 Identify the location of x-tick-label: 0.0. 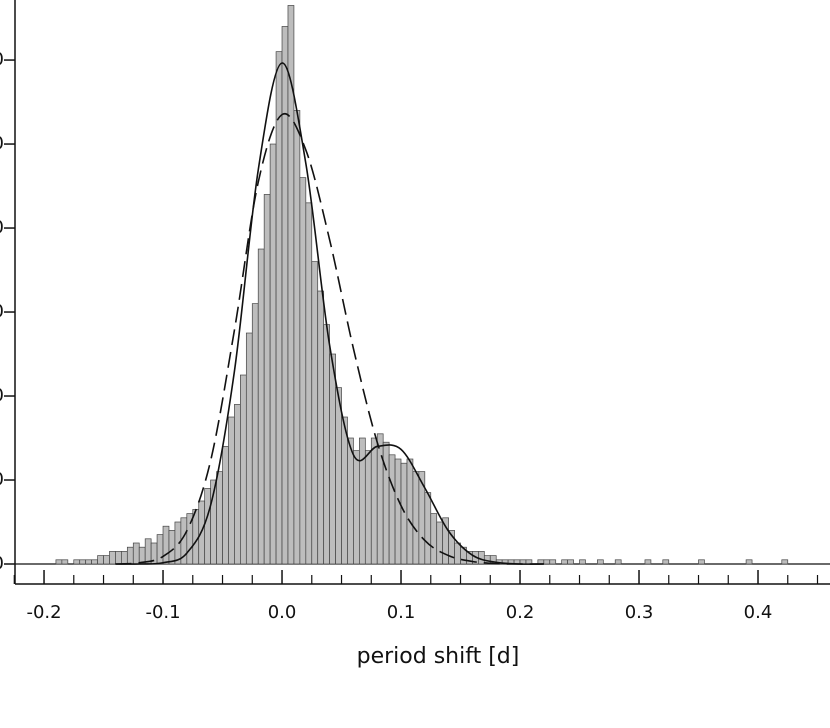
(282, 612).